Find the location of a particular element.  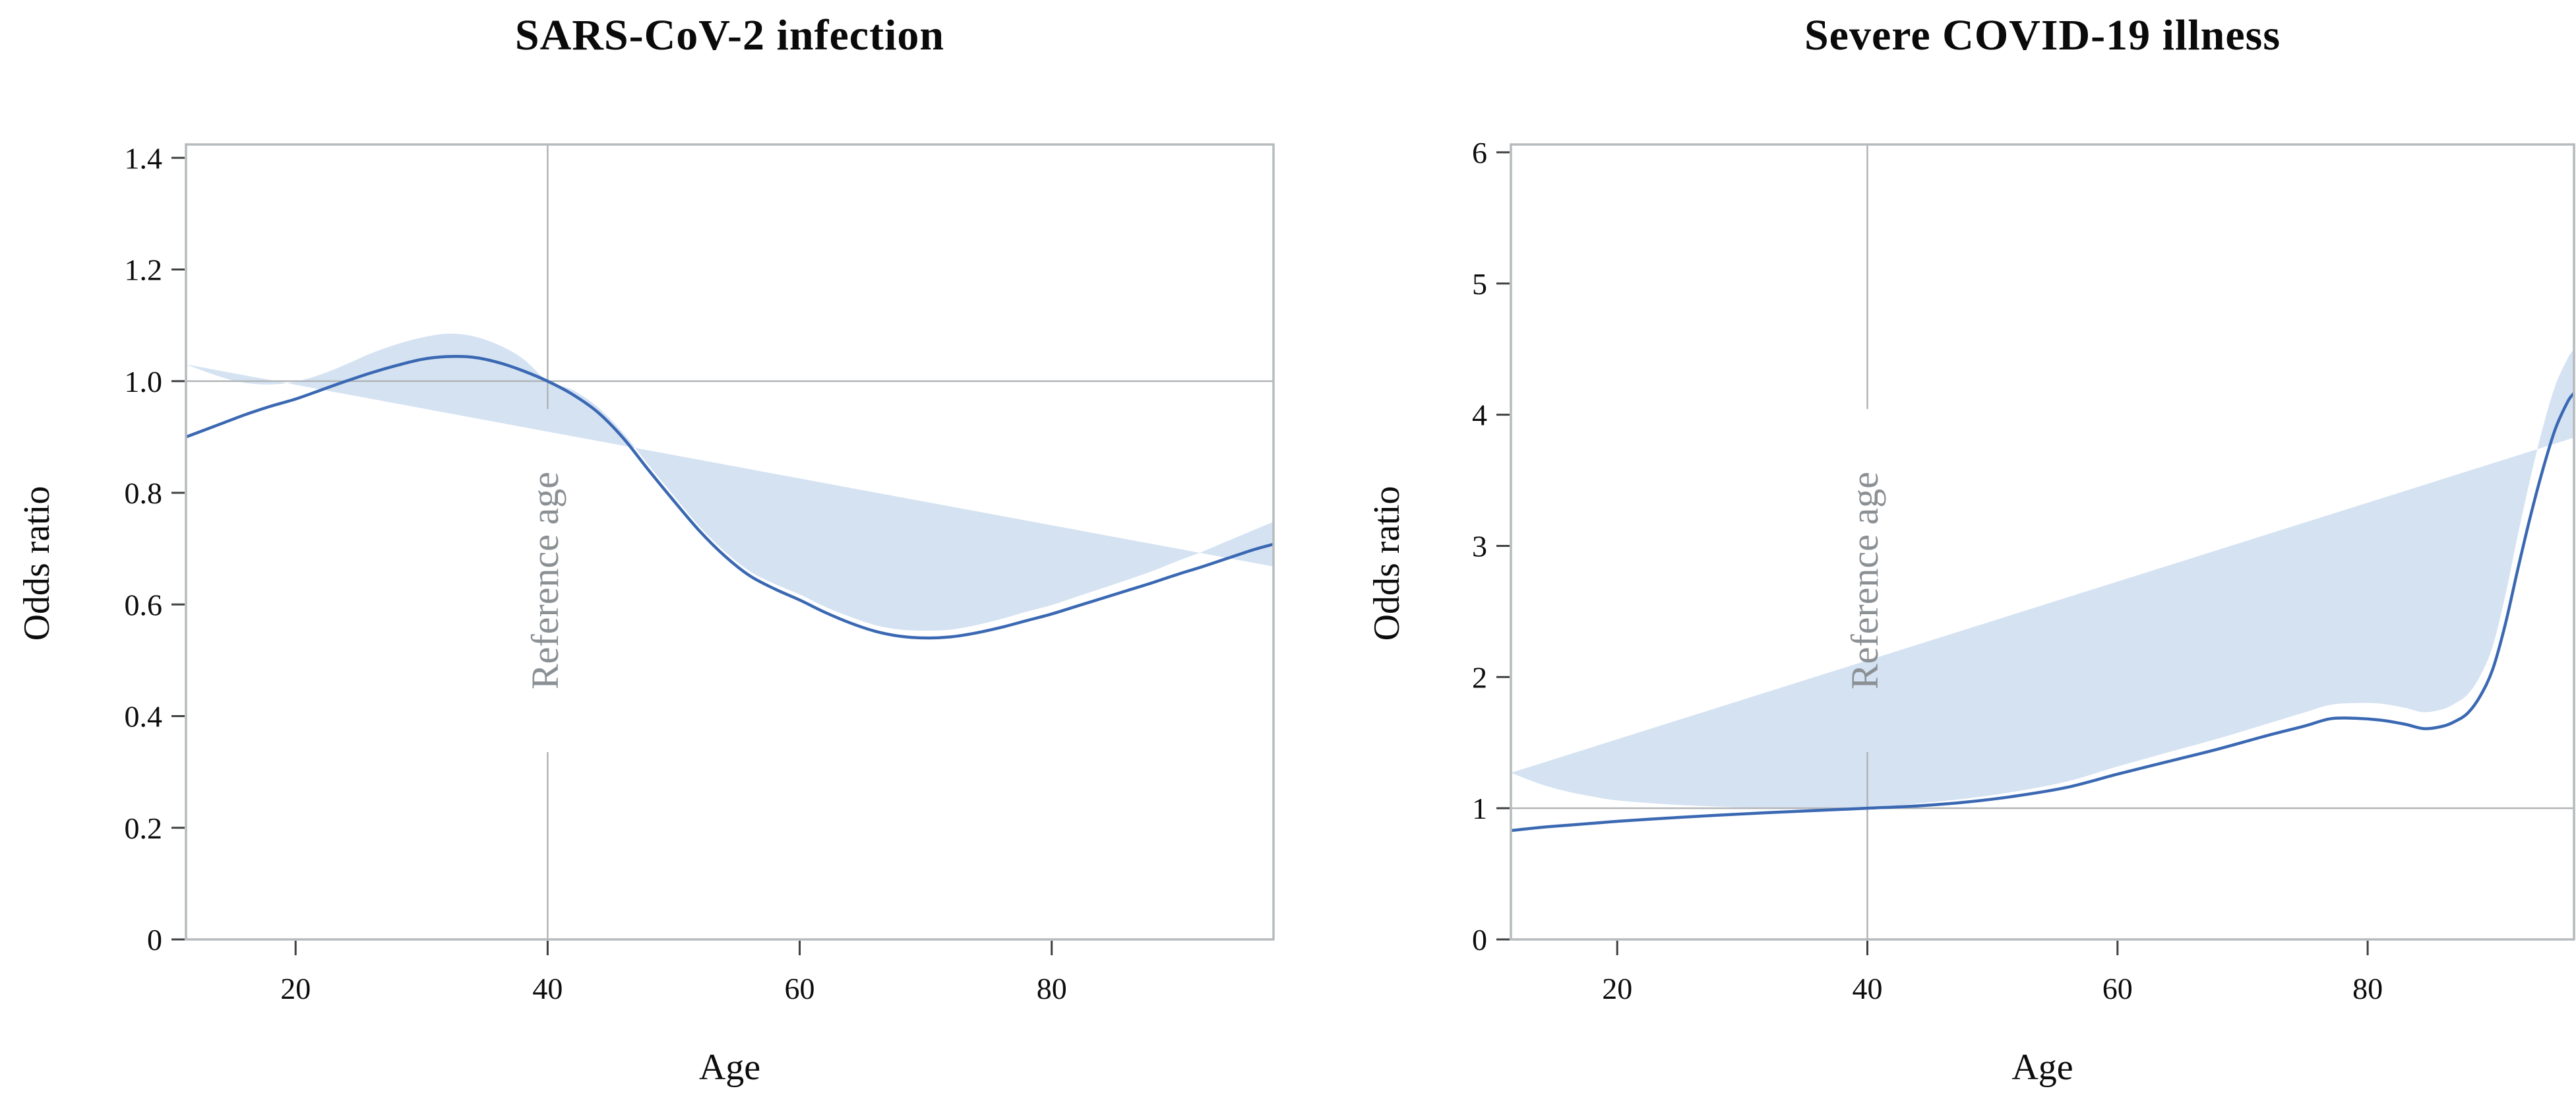

y-tick-label: 0.2 is located at coordinates (144, 828).